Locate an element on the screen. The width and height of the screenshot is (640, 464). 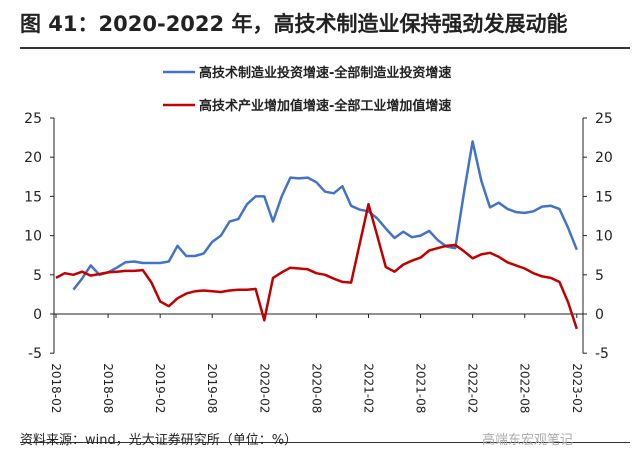
x-tick-label: 2020-02 is located at coordinates (264, 388).